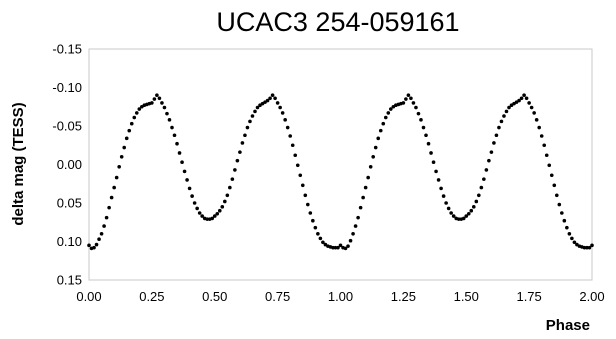 Image resolution: width=616 pixels, height=339 pixels. I want to click on y-axis-ticks: -0.15 -0.10 -0.05 0.00 0.05 0.10 0.15, so click(67, 165).